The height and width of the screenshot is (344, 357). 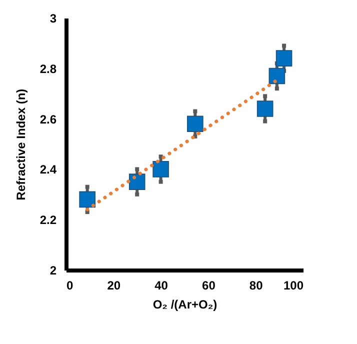 I want to click on y-tick-label: 2.8, so click(x=48, y=69).